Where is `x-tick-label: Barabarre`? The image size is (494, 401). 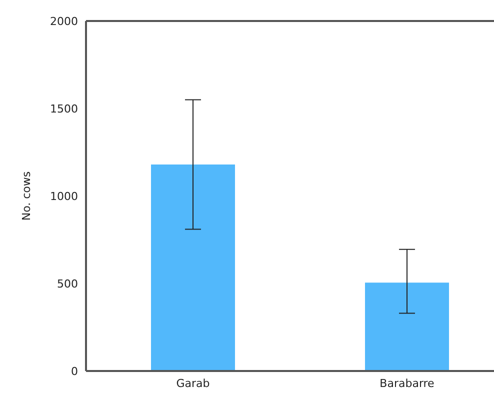 x-tick-label: Barabarre is located at coordinates (407, 383).